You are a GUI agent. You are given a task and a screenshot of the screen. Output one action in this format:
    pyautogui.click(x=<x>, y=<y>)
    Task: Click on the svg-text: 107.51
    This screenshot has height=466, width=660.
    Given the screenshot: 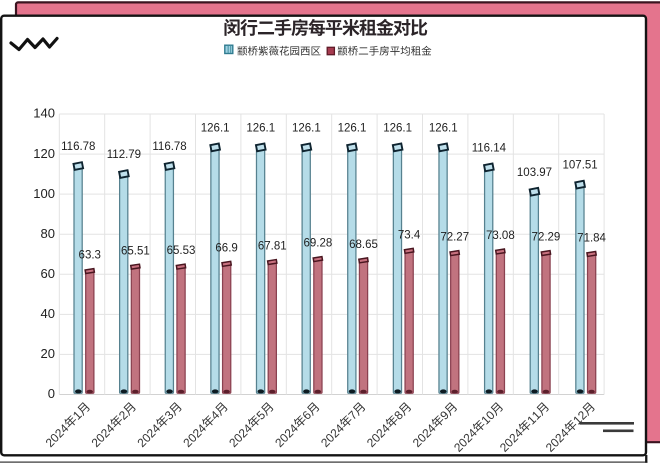 What is the action you would take?
    pyautogui.click(x=580, y=166)
    